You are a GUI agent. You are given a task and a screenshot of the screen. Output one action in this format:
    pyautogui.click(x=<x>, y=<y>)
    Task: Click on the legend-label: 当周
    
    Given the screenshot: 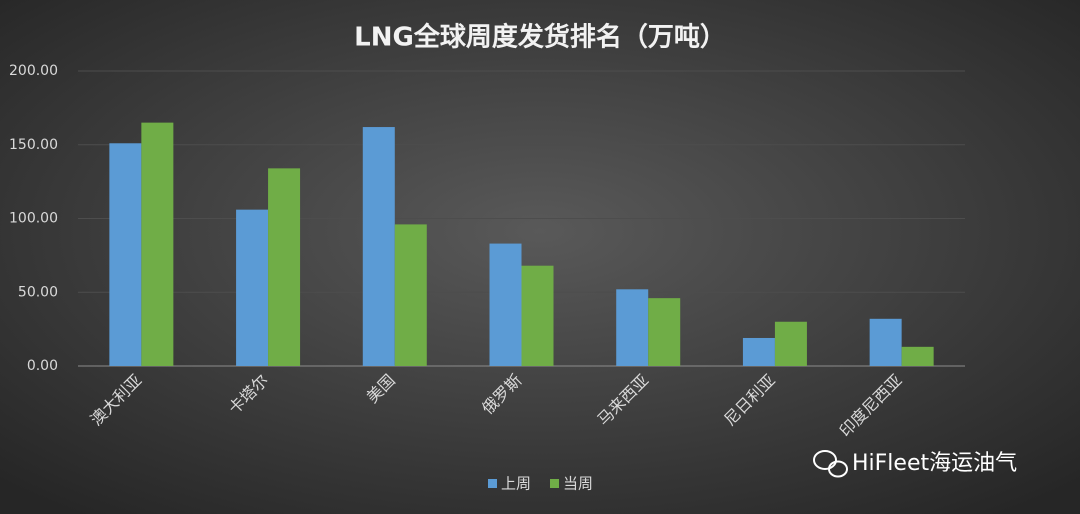 What is the action you would take?
    pyautogui.click(x=578, y=484)
    